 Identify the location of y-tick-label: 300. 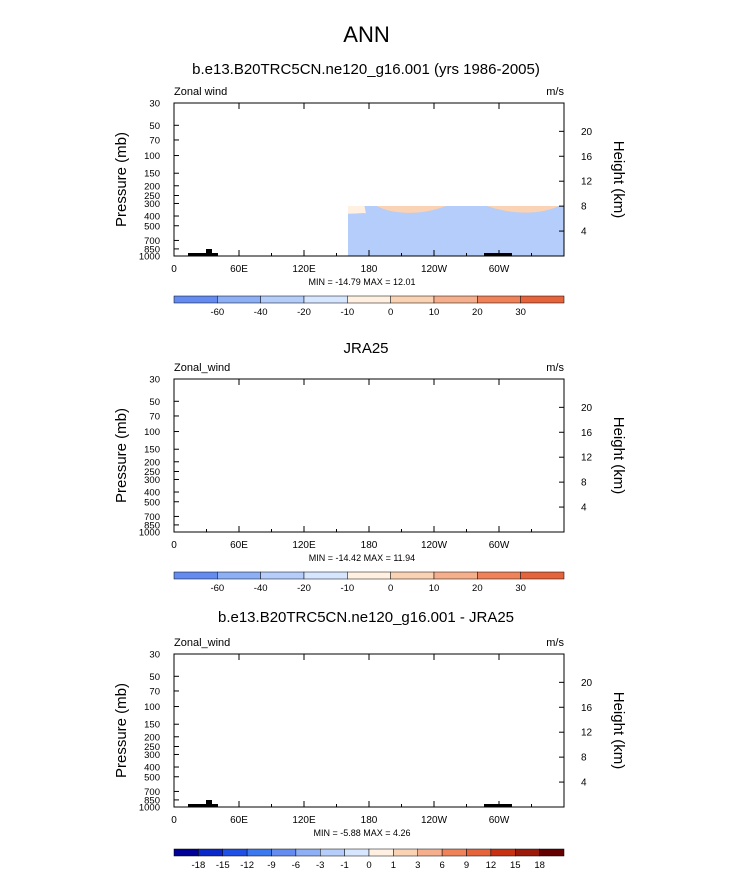
(152, 480).